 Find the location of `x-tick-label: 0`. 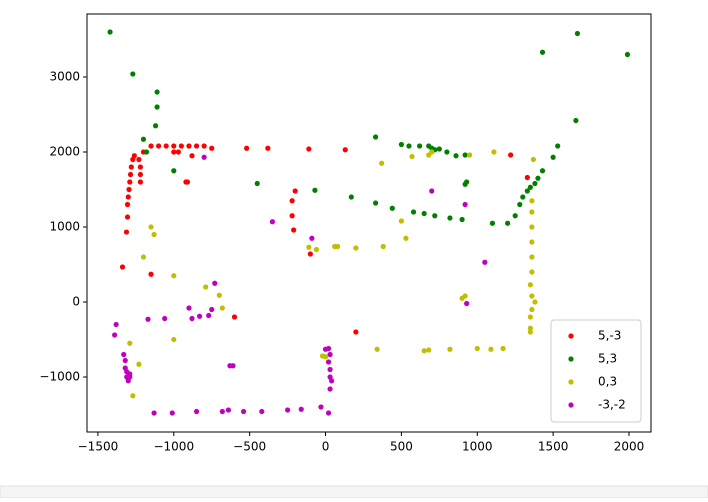

x-tick-label: 0 is located at coordinates (326, 447).